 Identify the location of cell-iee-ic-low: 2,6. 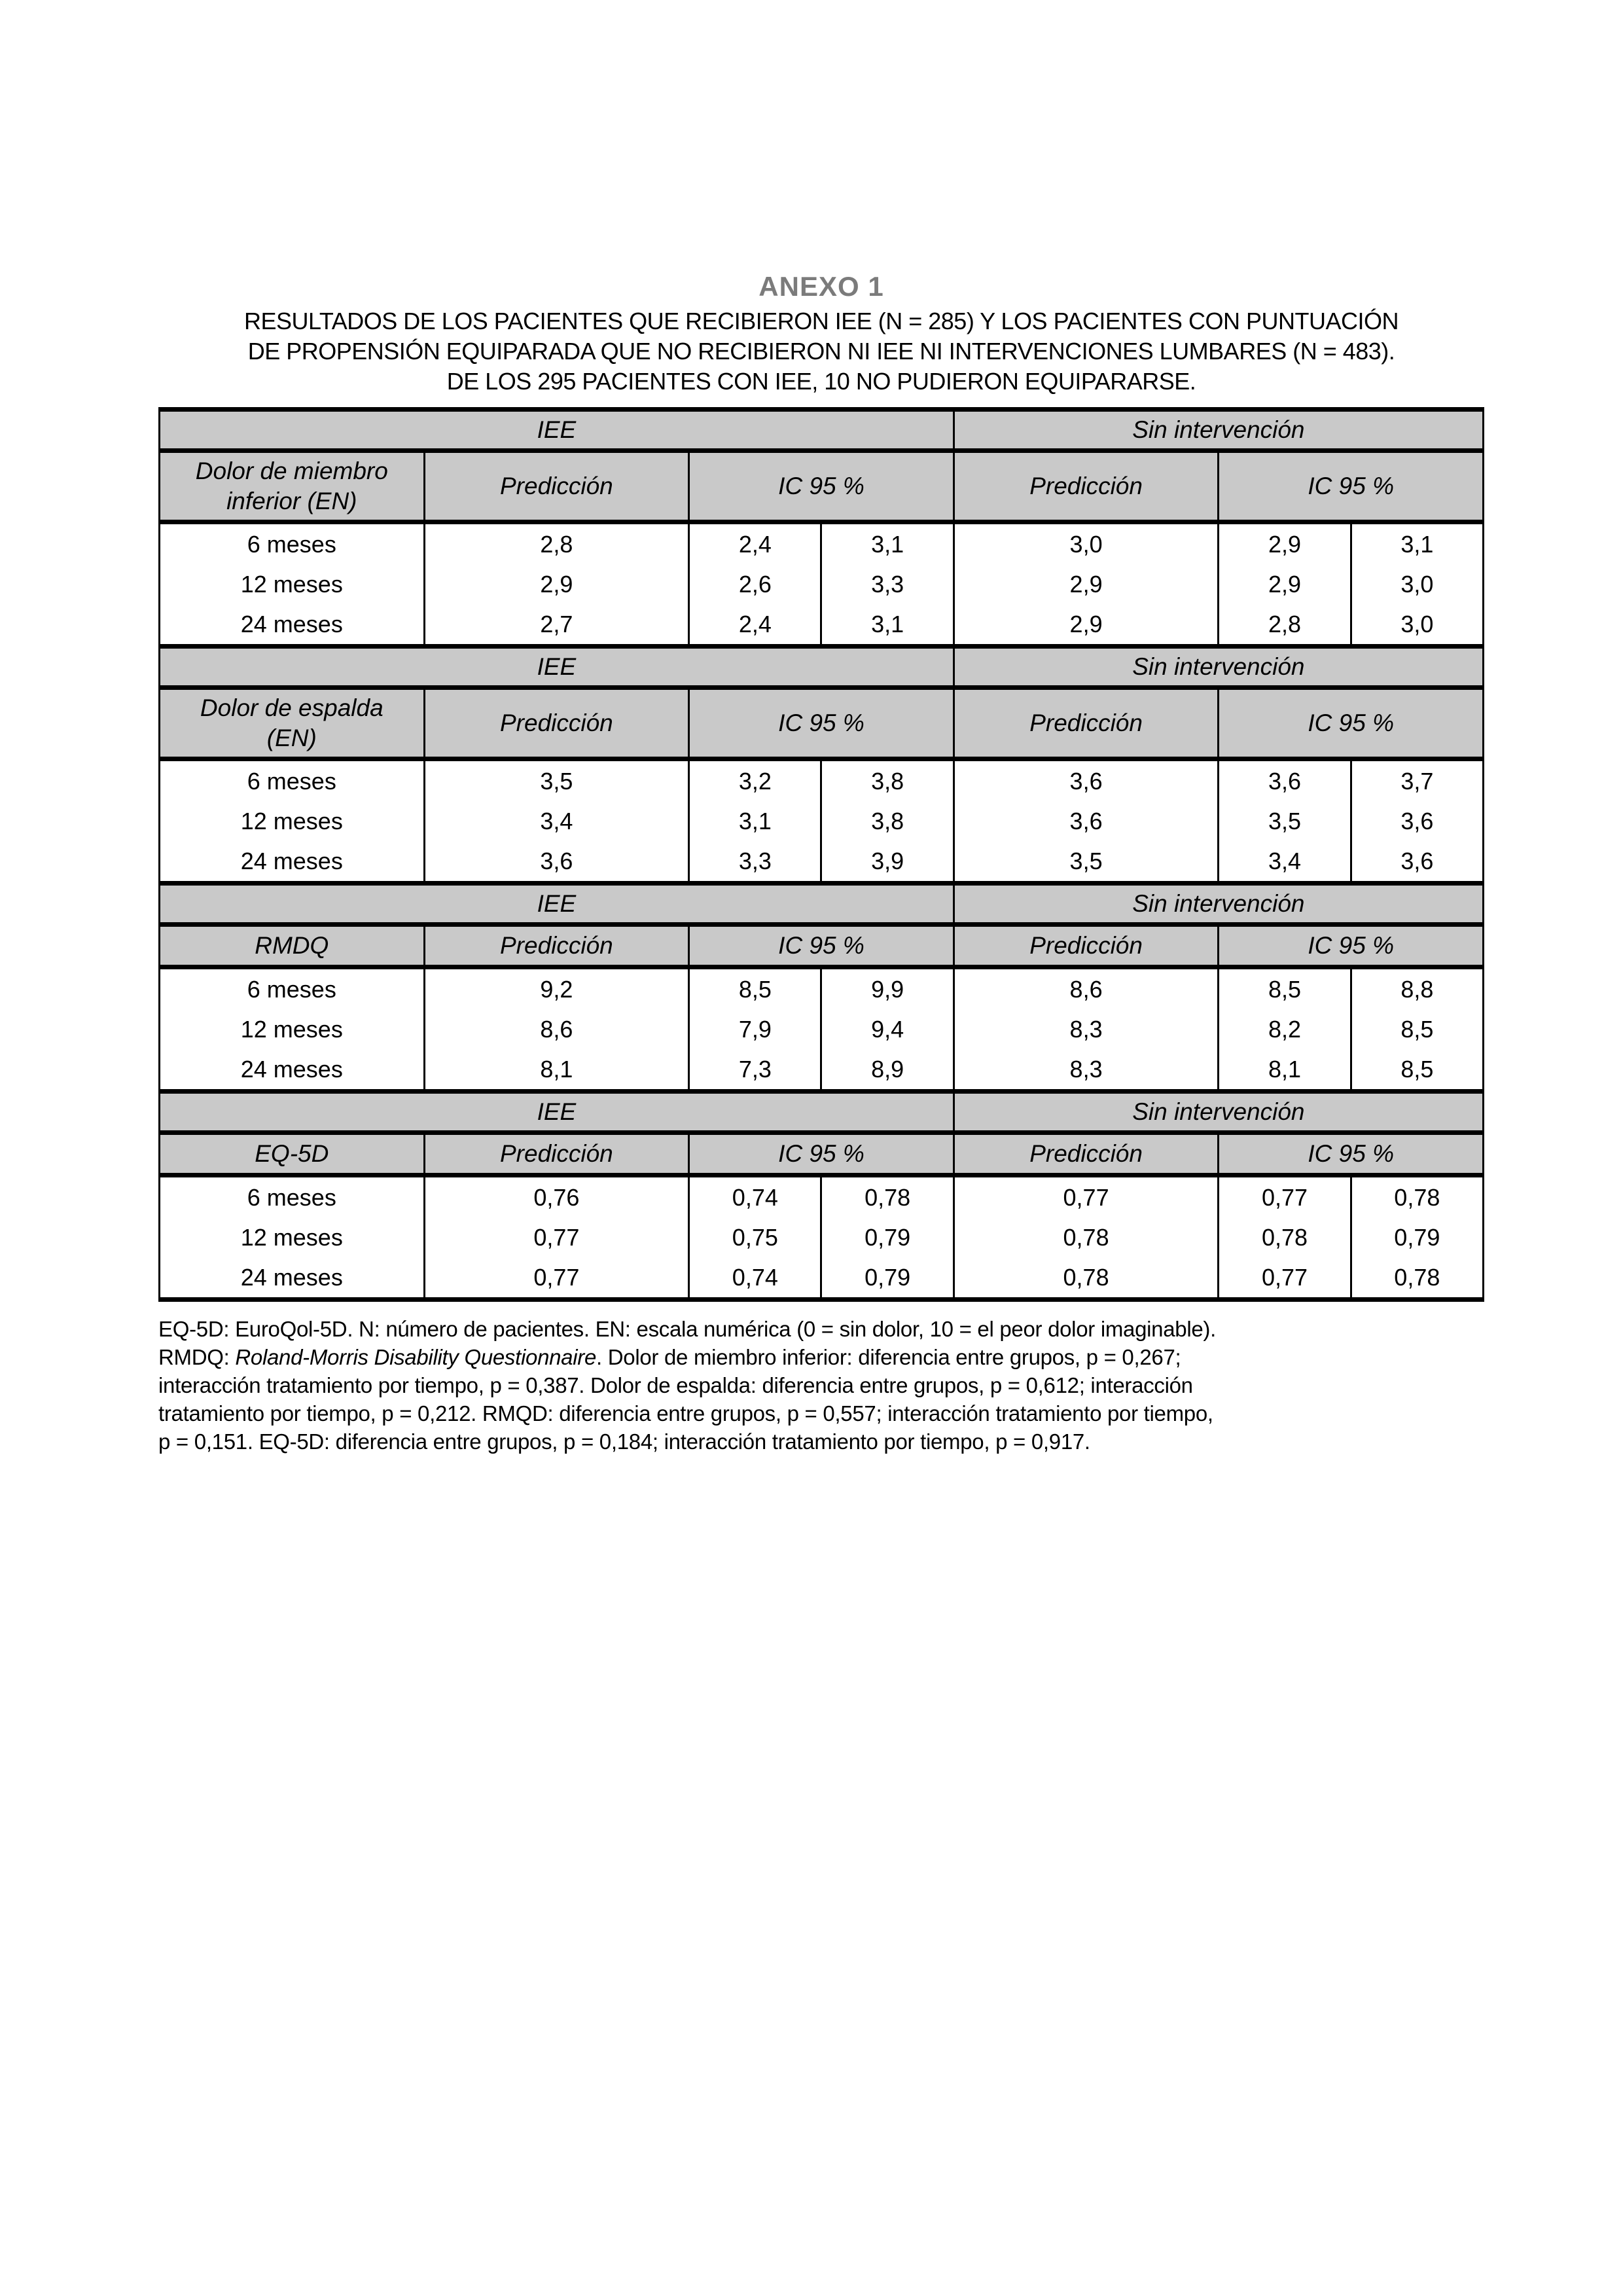
(755, 584).